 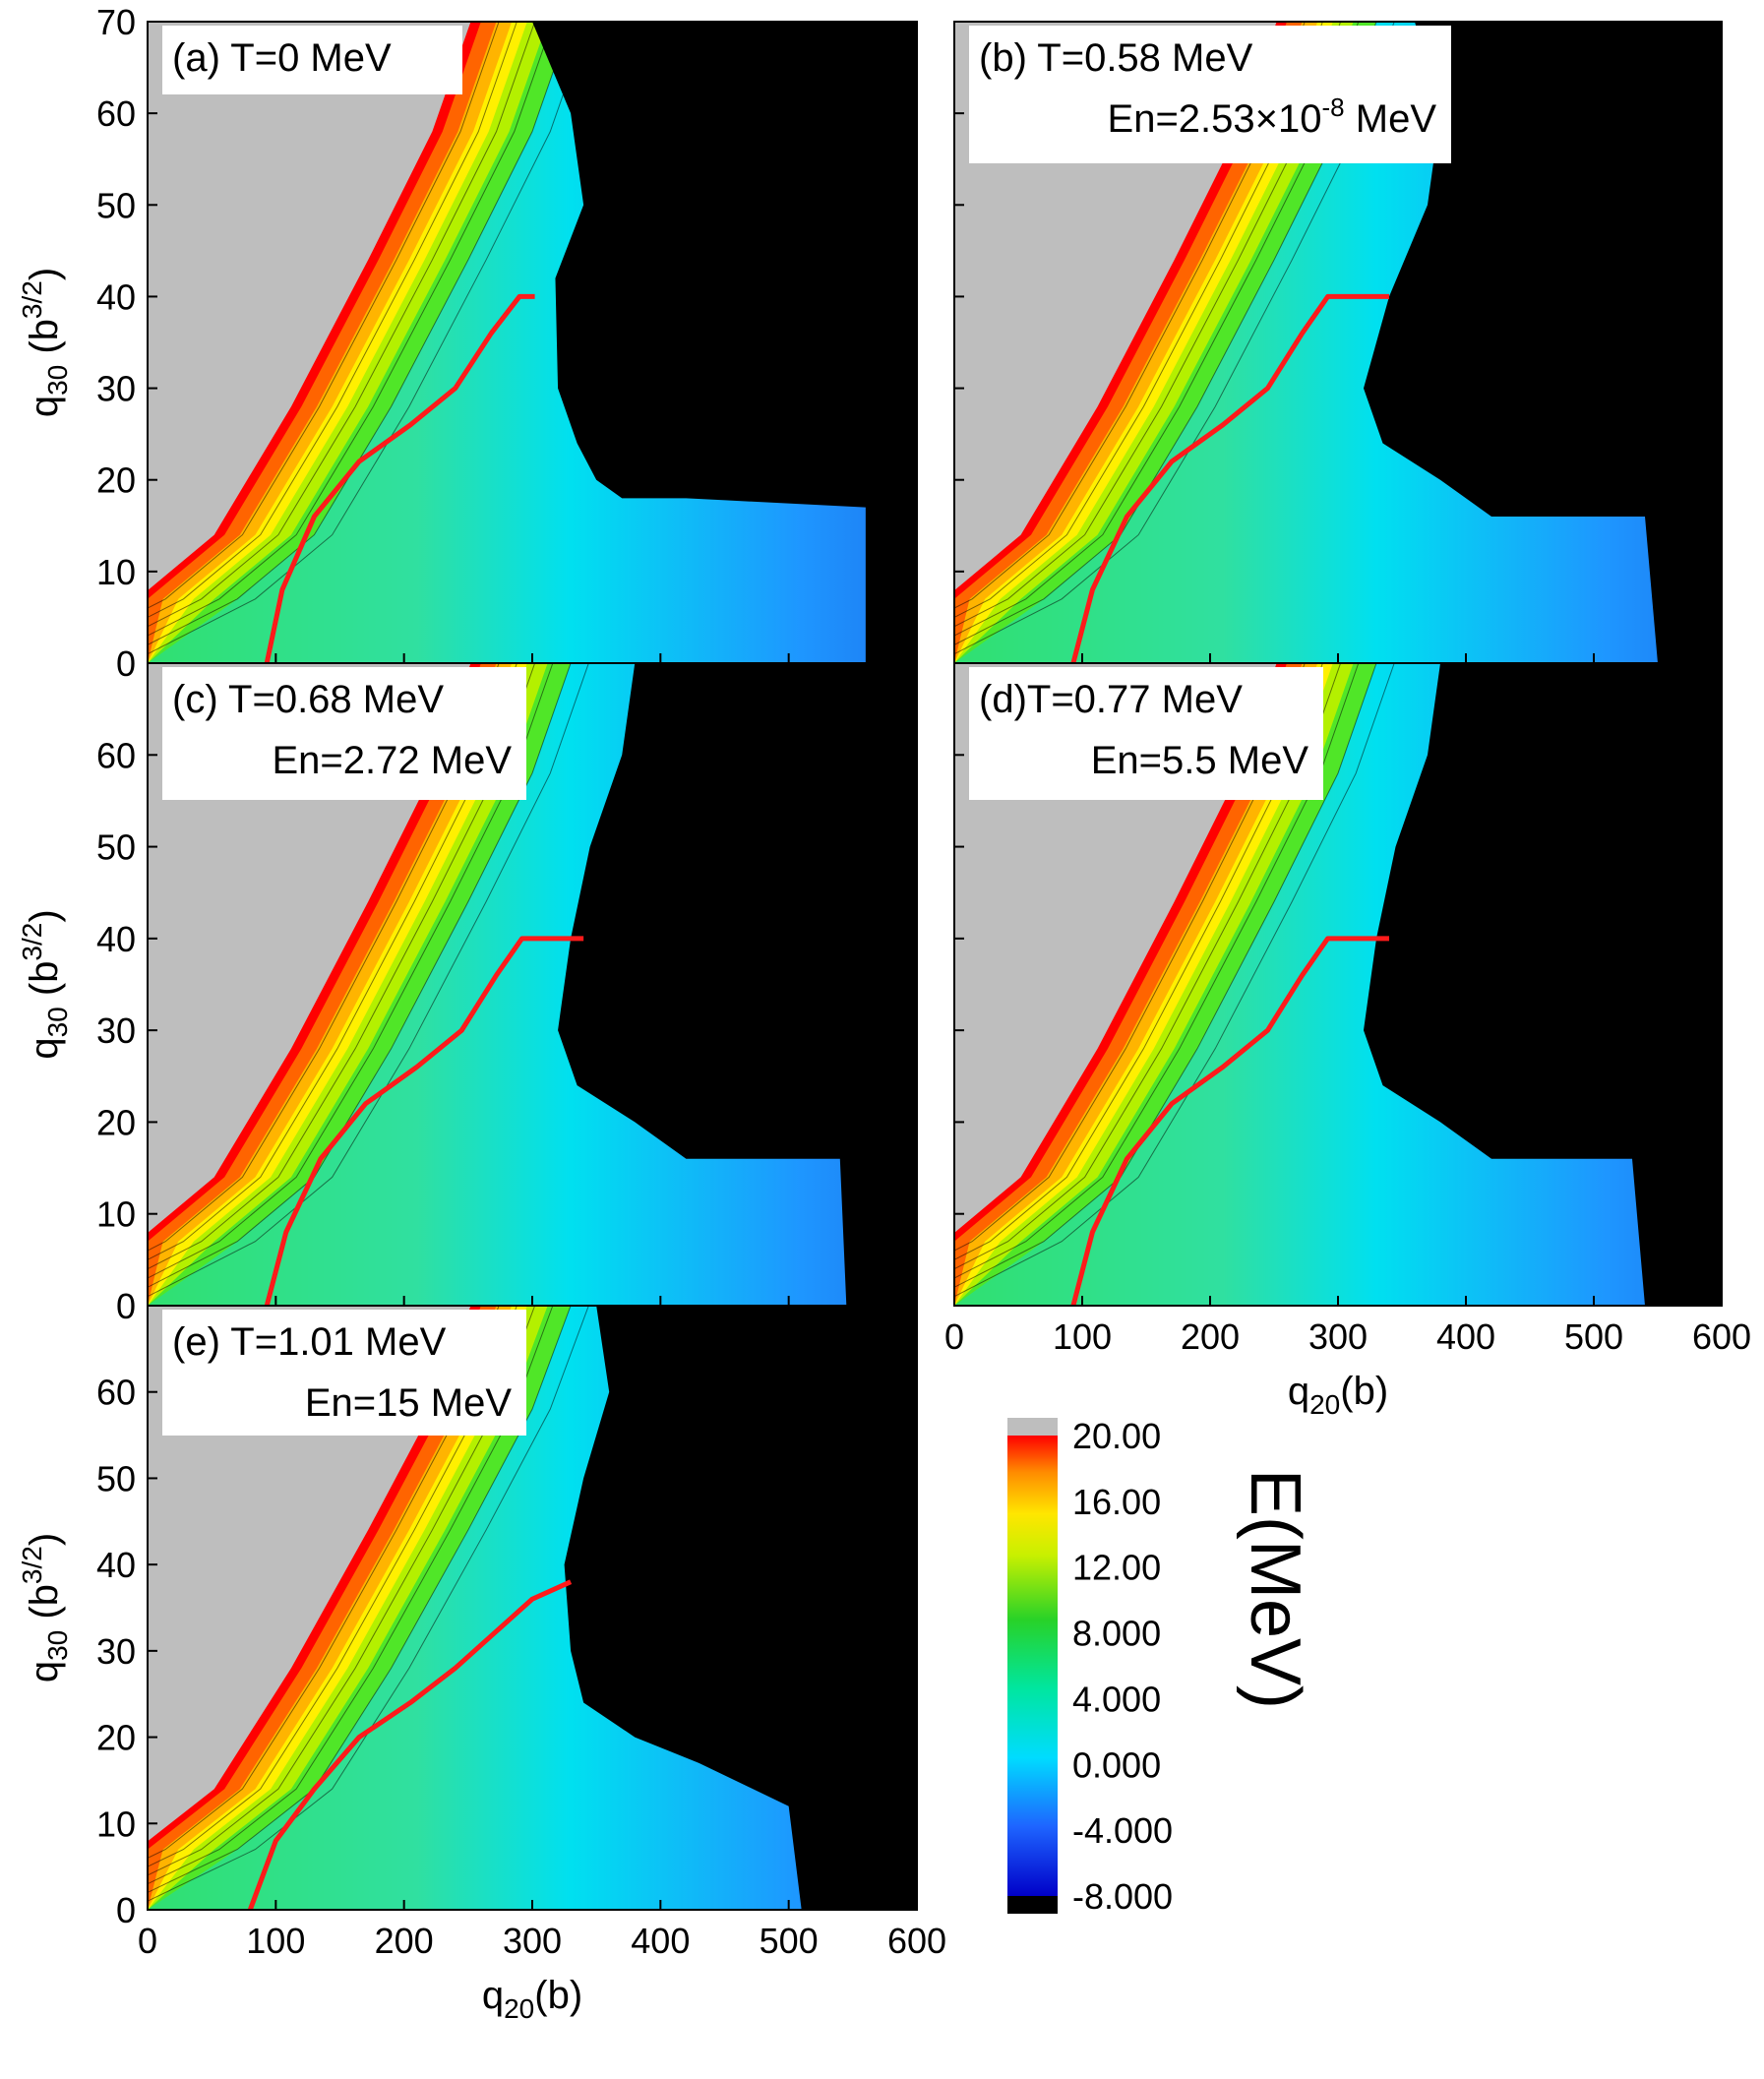 I want to click on panel-a-field, so click(x=532, y=342).